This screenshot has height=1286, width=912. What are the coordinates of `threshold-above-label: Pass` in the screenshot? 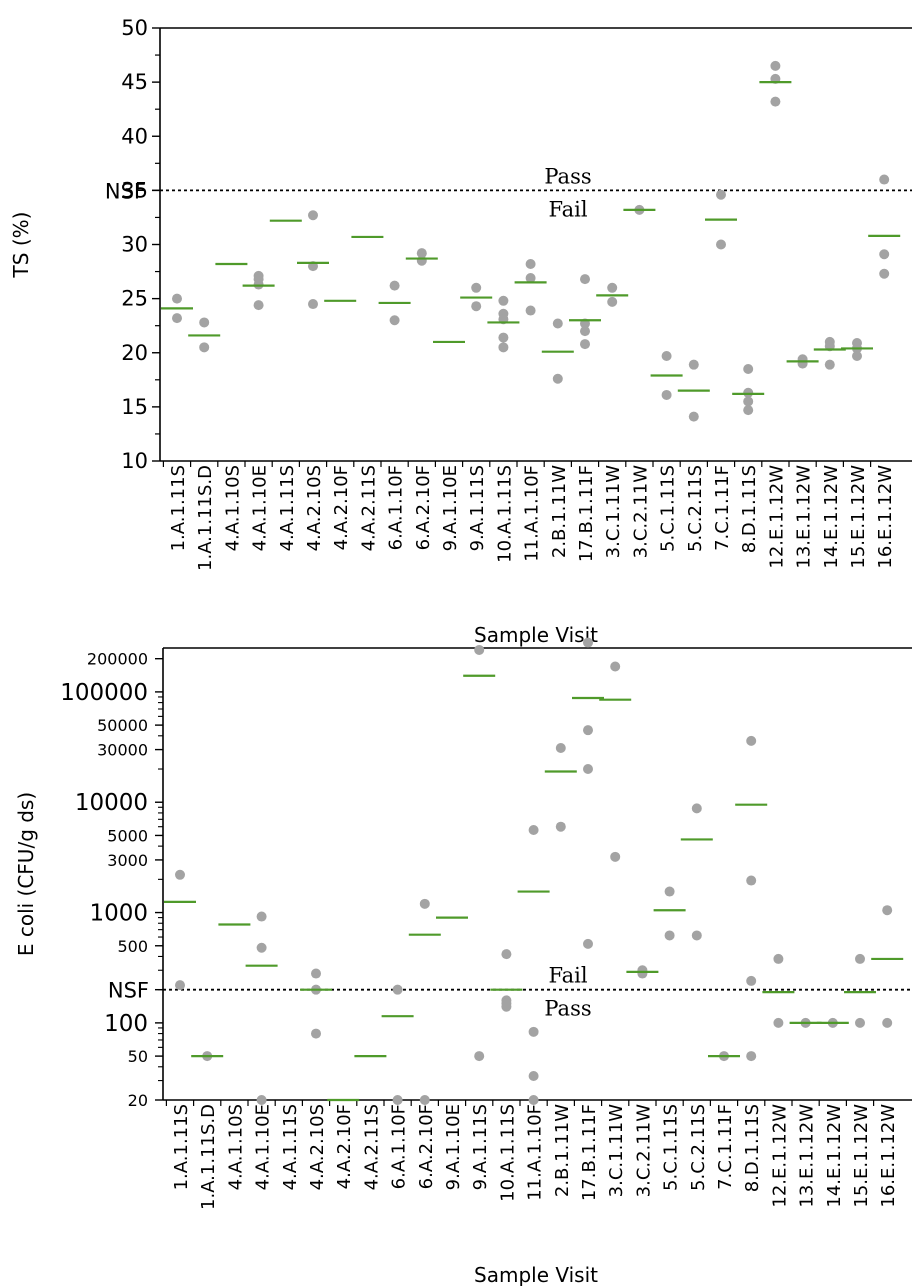 It's located at (567, 176).